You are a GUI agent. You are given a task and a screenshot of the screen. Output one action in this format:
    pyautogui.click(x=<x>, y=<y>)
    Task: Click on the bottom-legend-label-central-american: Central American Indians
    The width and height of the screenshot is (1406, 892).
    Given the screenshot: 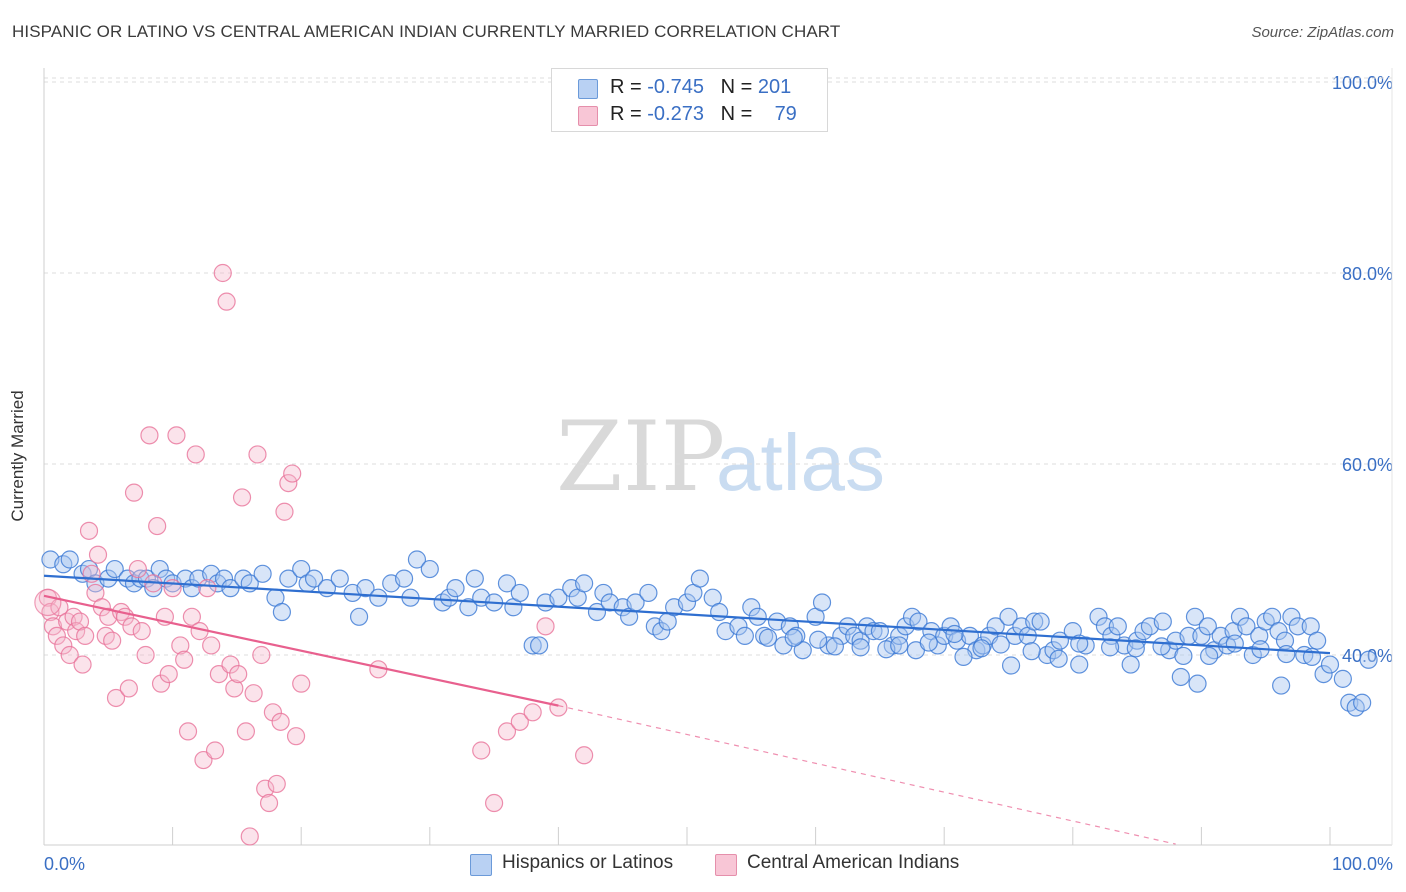 What is the action you would take?
    pyautogui.click(x=853, y=862)
    